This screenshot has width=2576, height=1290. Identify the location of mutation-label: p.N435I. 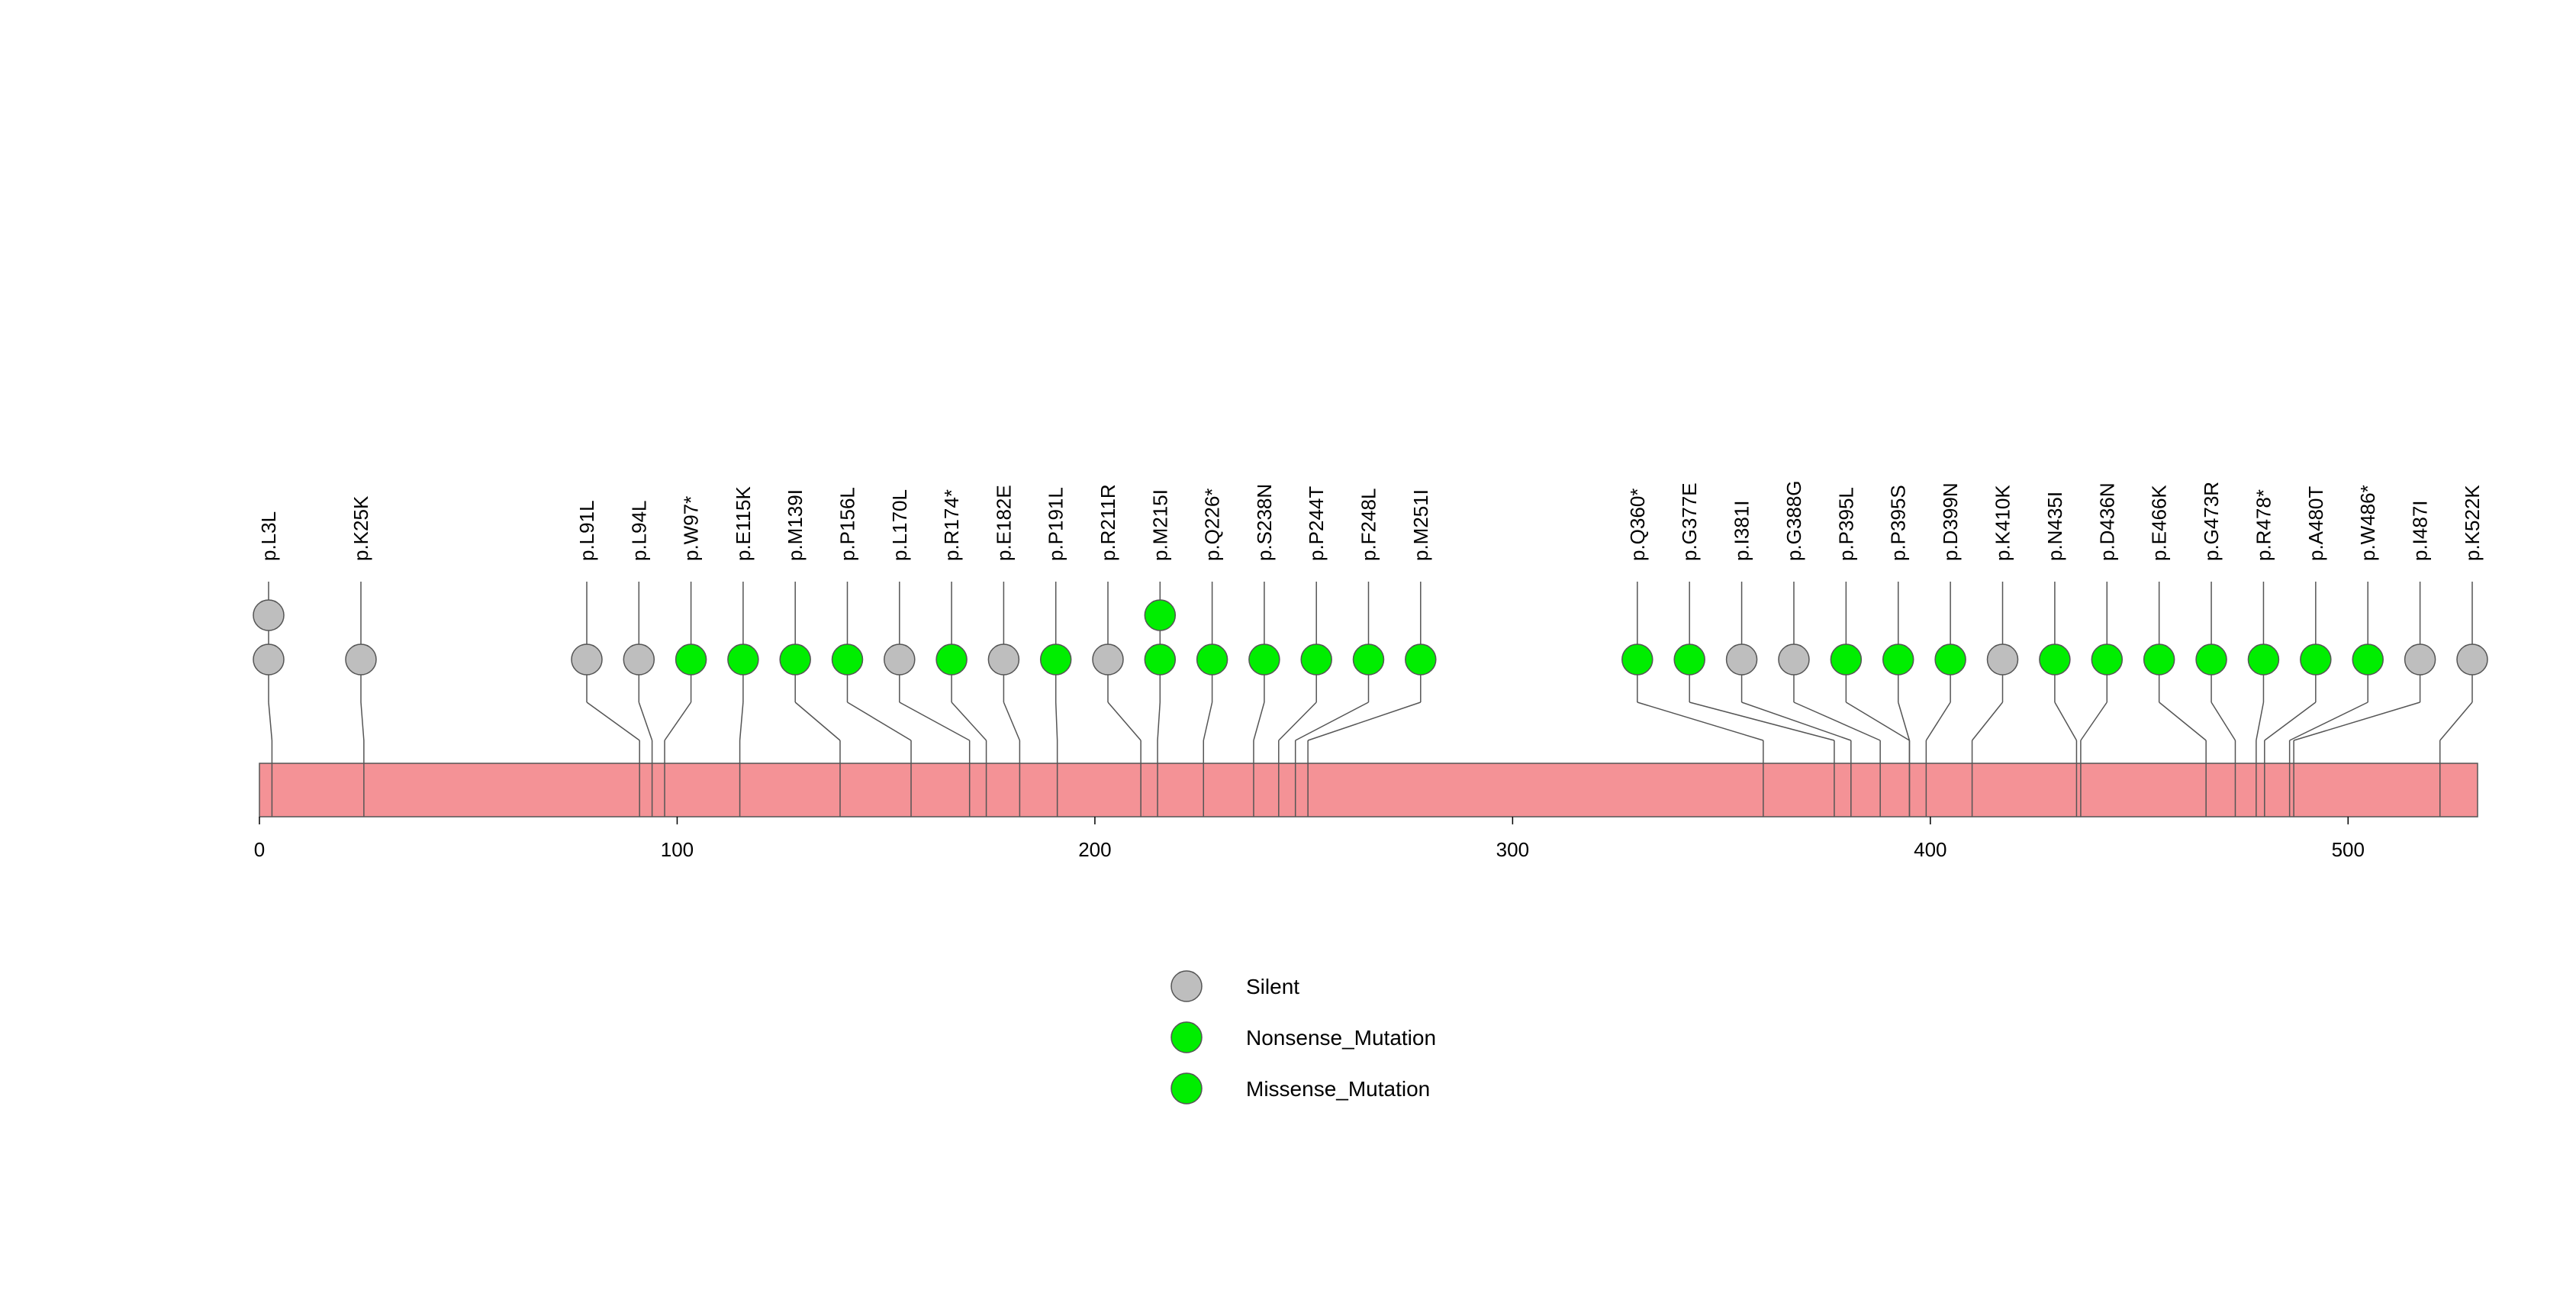
(2054, 526).